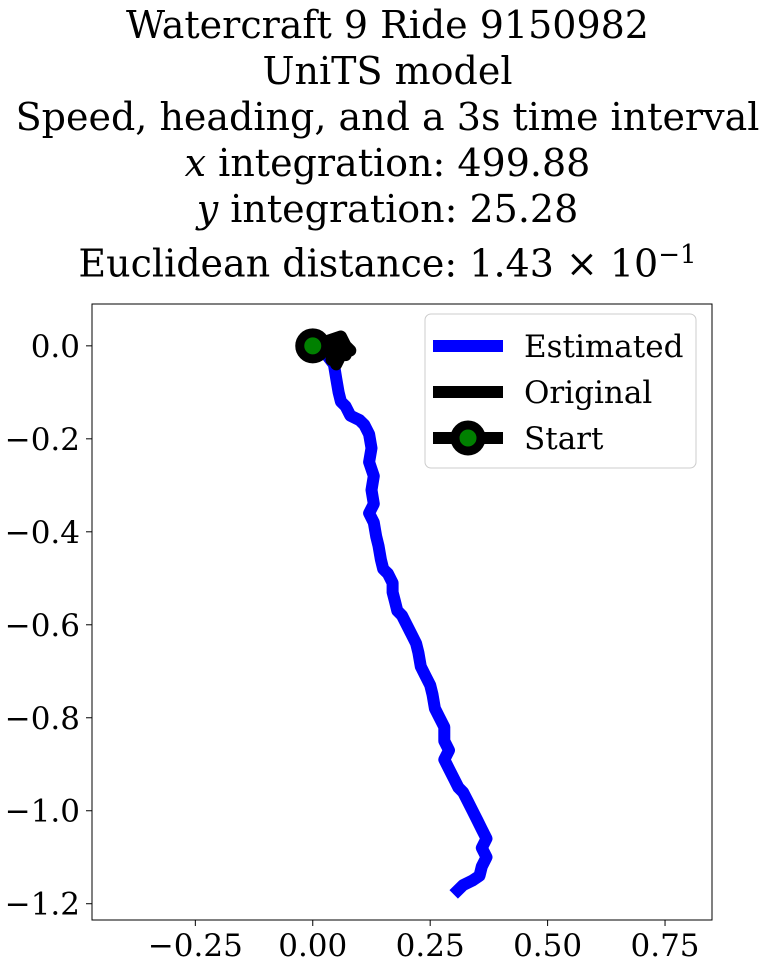 This screenshot has width=775, height=967. What do you see at coordinates (42, 626) in the screenshot?
I see `y-tick-label: −0.6` at bounding box center [42, 626].